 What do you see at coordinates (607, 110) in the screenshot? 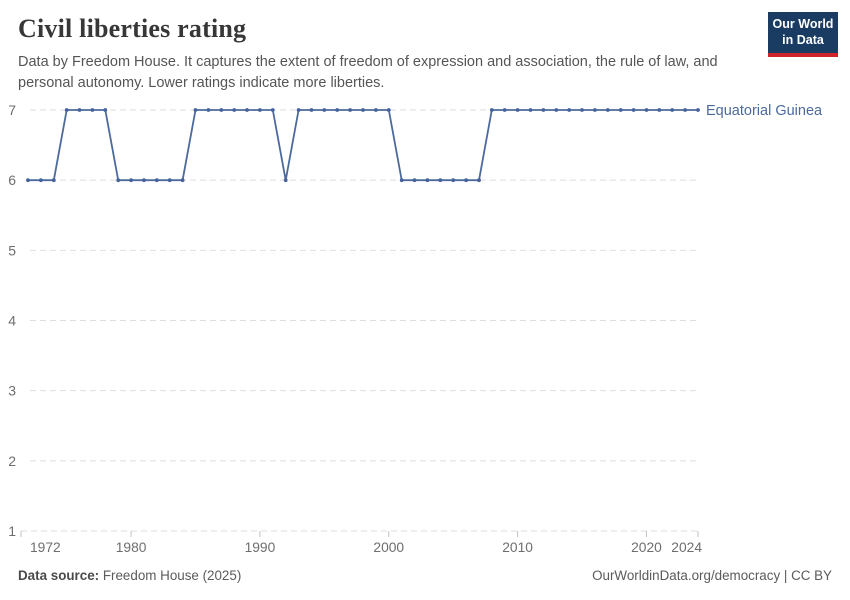
I see `data-point-2017` at bounding box center [607, 110].